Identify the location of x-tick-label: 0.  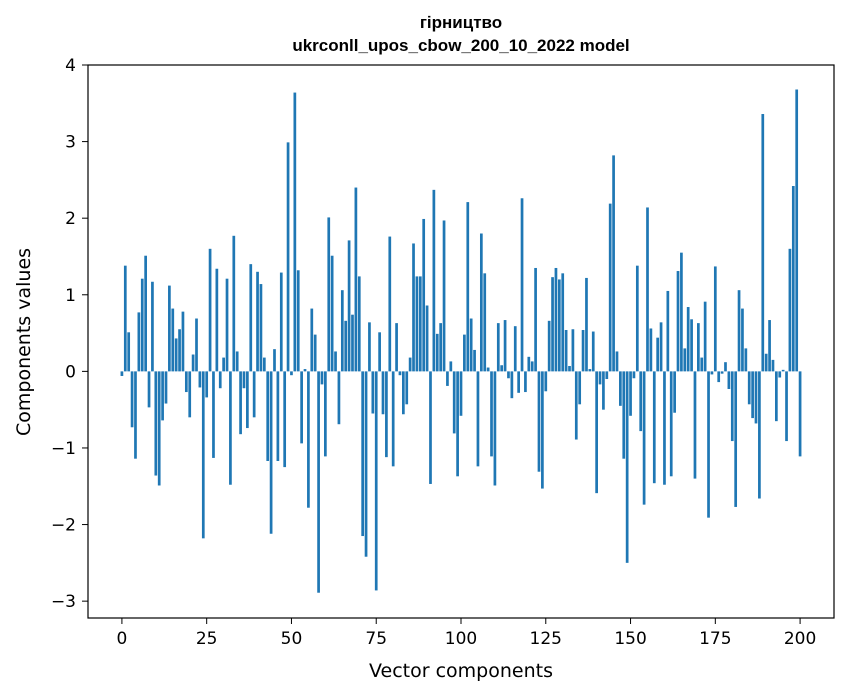
(121, 639).